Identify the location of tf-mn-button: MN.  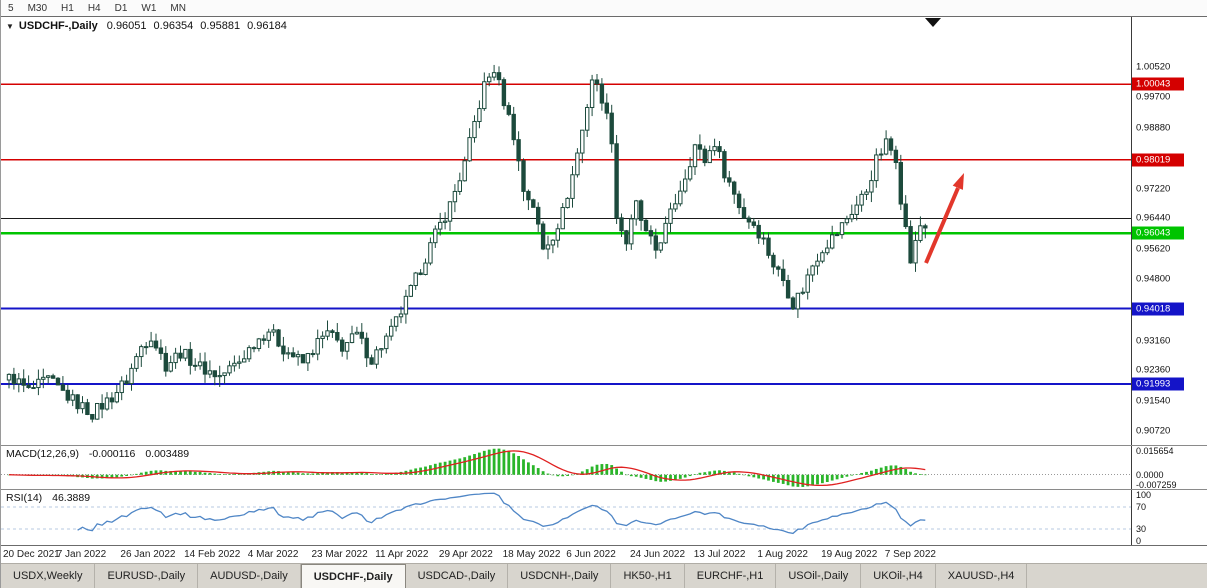
(178, 8).